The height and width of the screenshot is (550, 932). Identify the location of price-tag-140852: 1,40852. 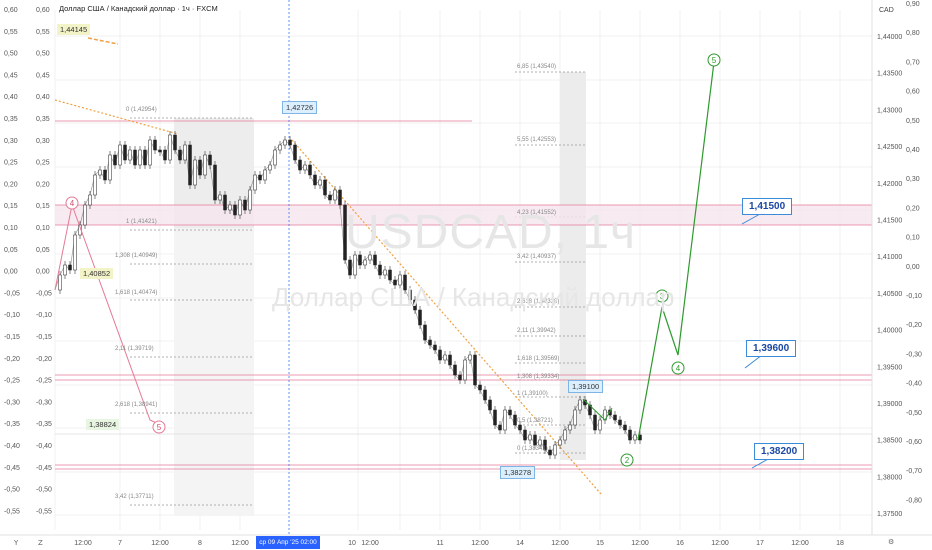
(97, 273).